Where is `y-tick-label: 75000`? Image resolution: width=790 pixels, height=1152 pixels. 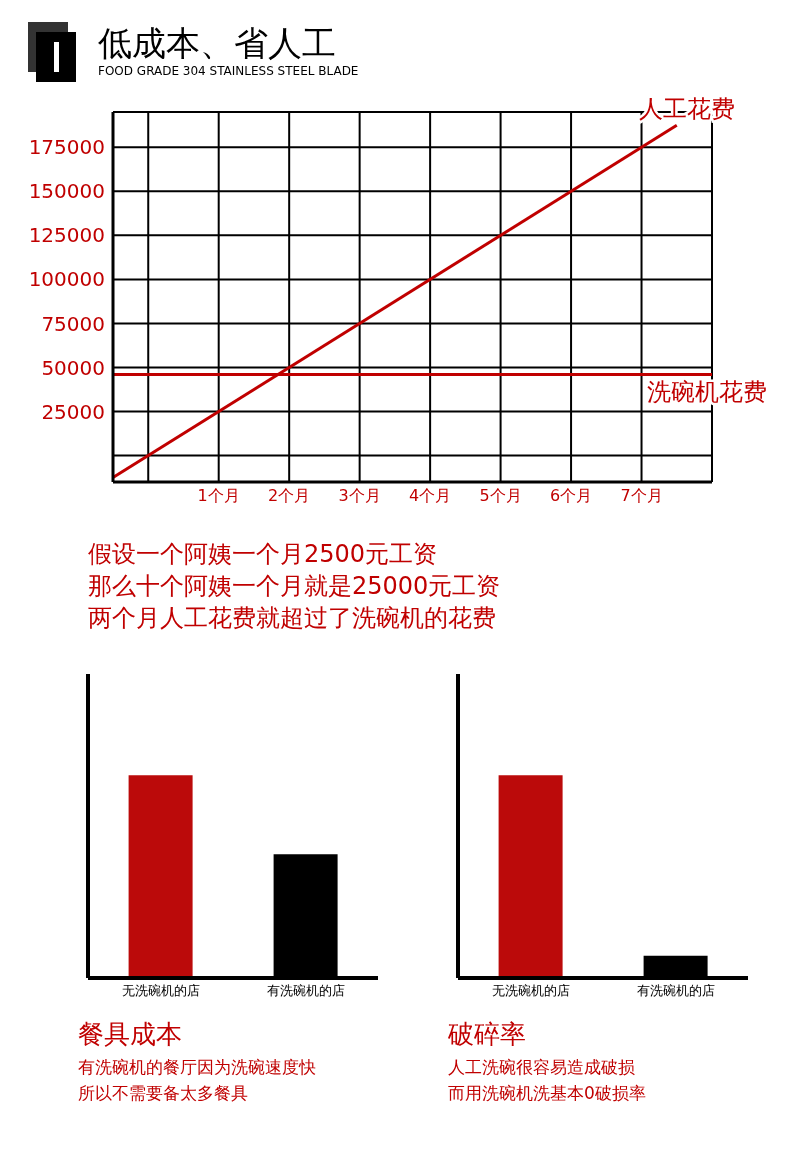 y-tick-label: 75000 is located at coordinates (73, 323).